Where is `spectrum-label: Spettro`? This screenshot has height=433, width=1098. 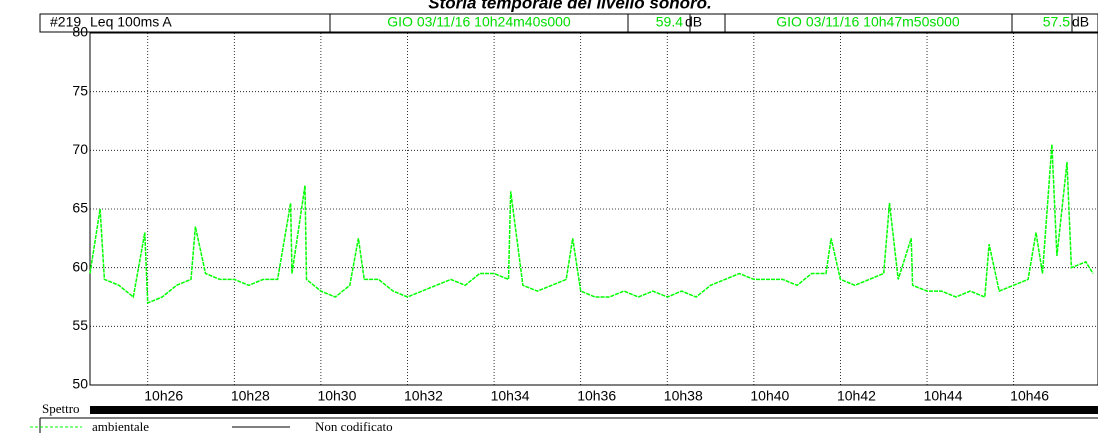 spectrum-label: Spettro is located at coordinates (61, 408).